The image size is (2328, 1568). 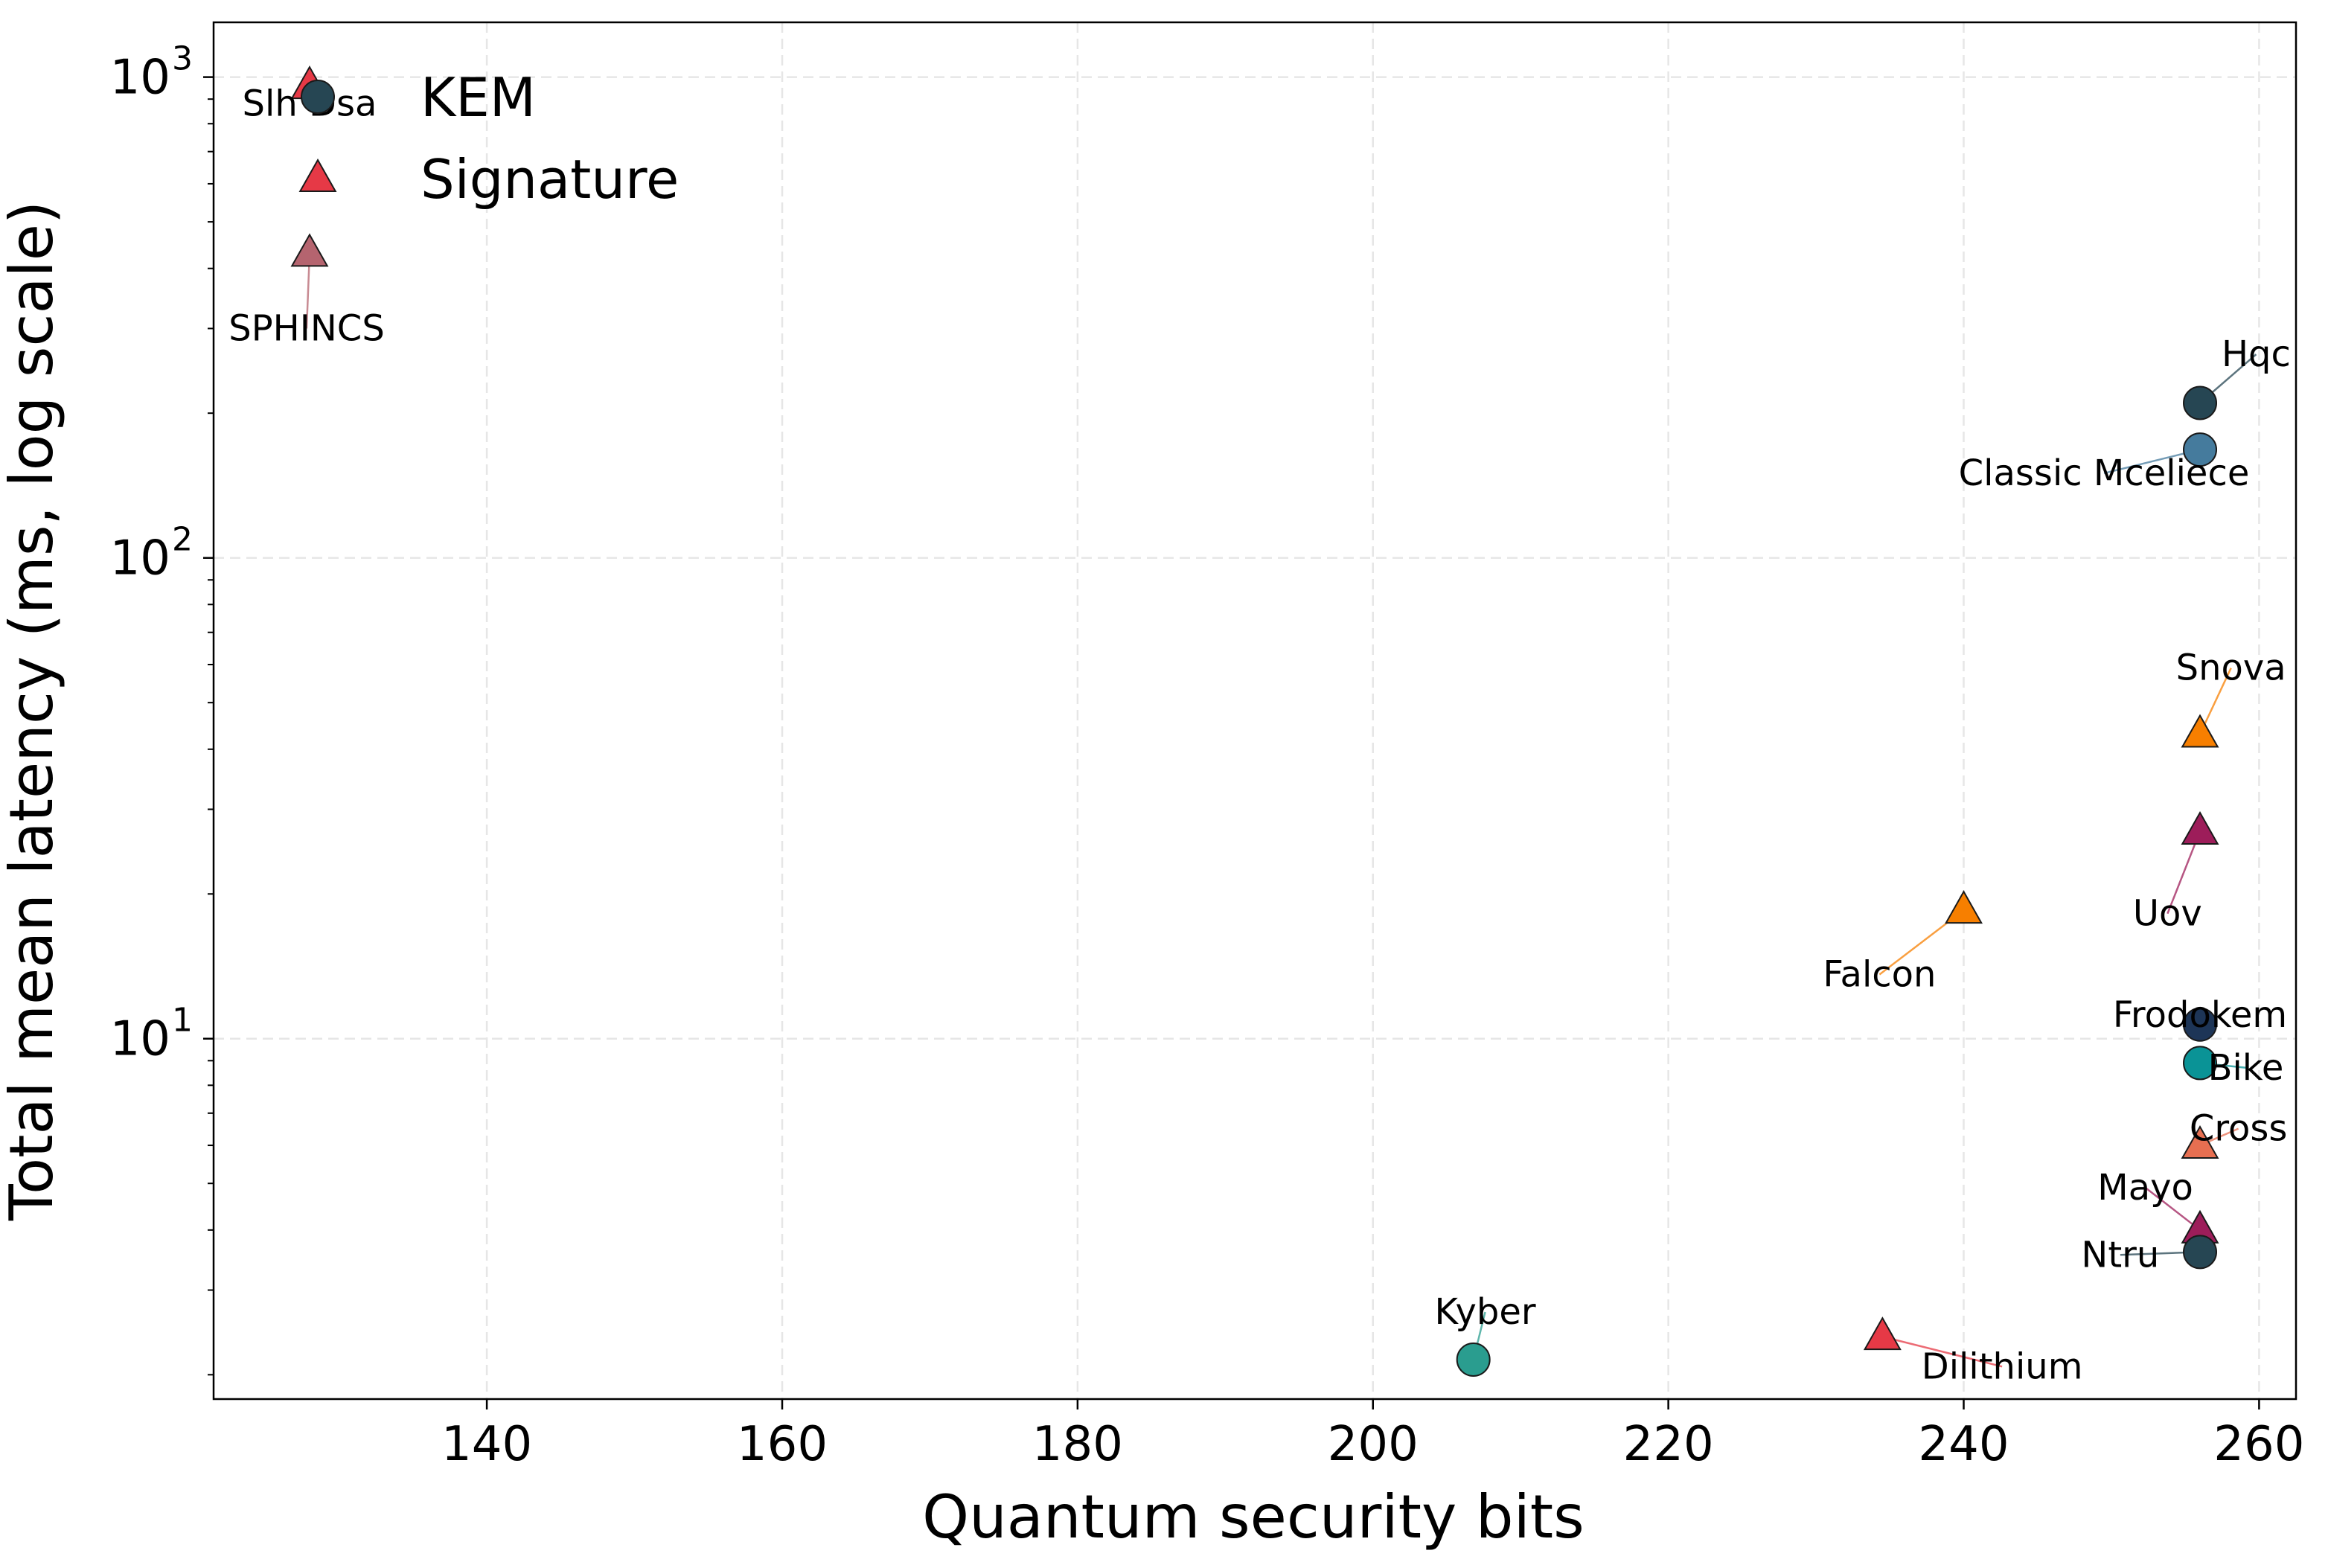 I want to click on point-label: Uov, so click(x=2167, y=914).